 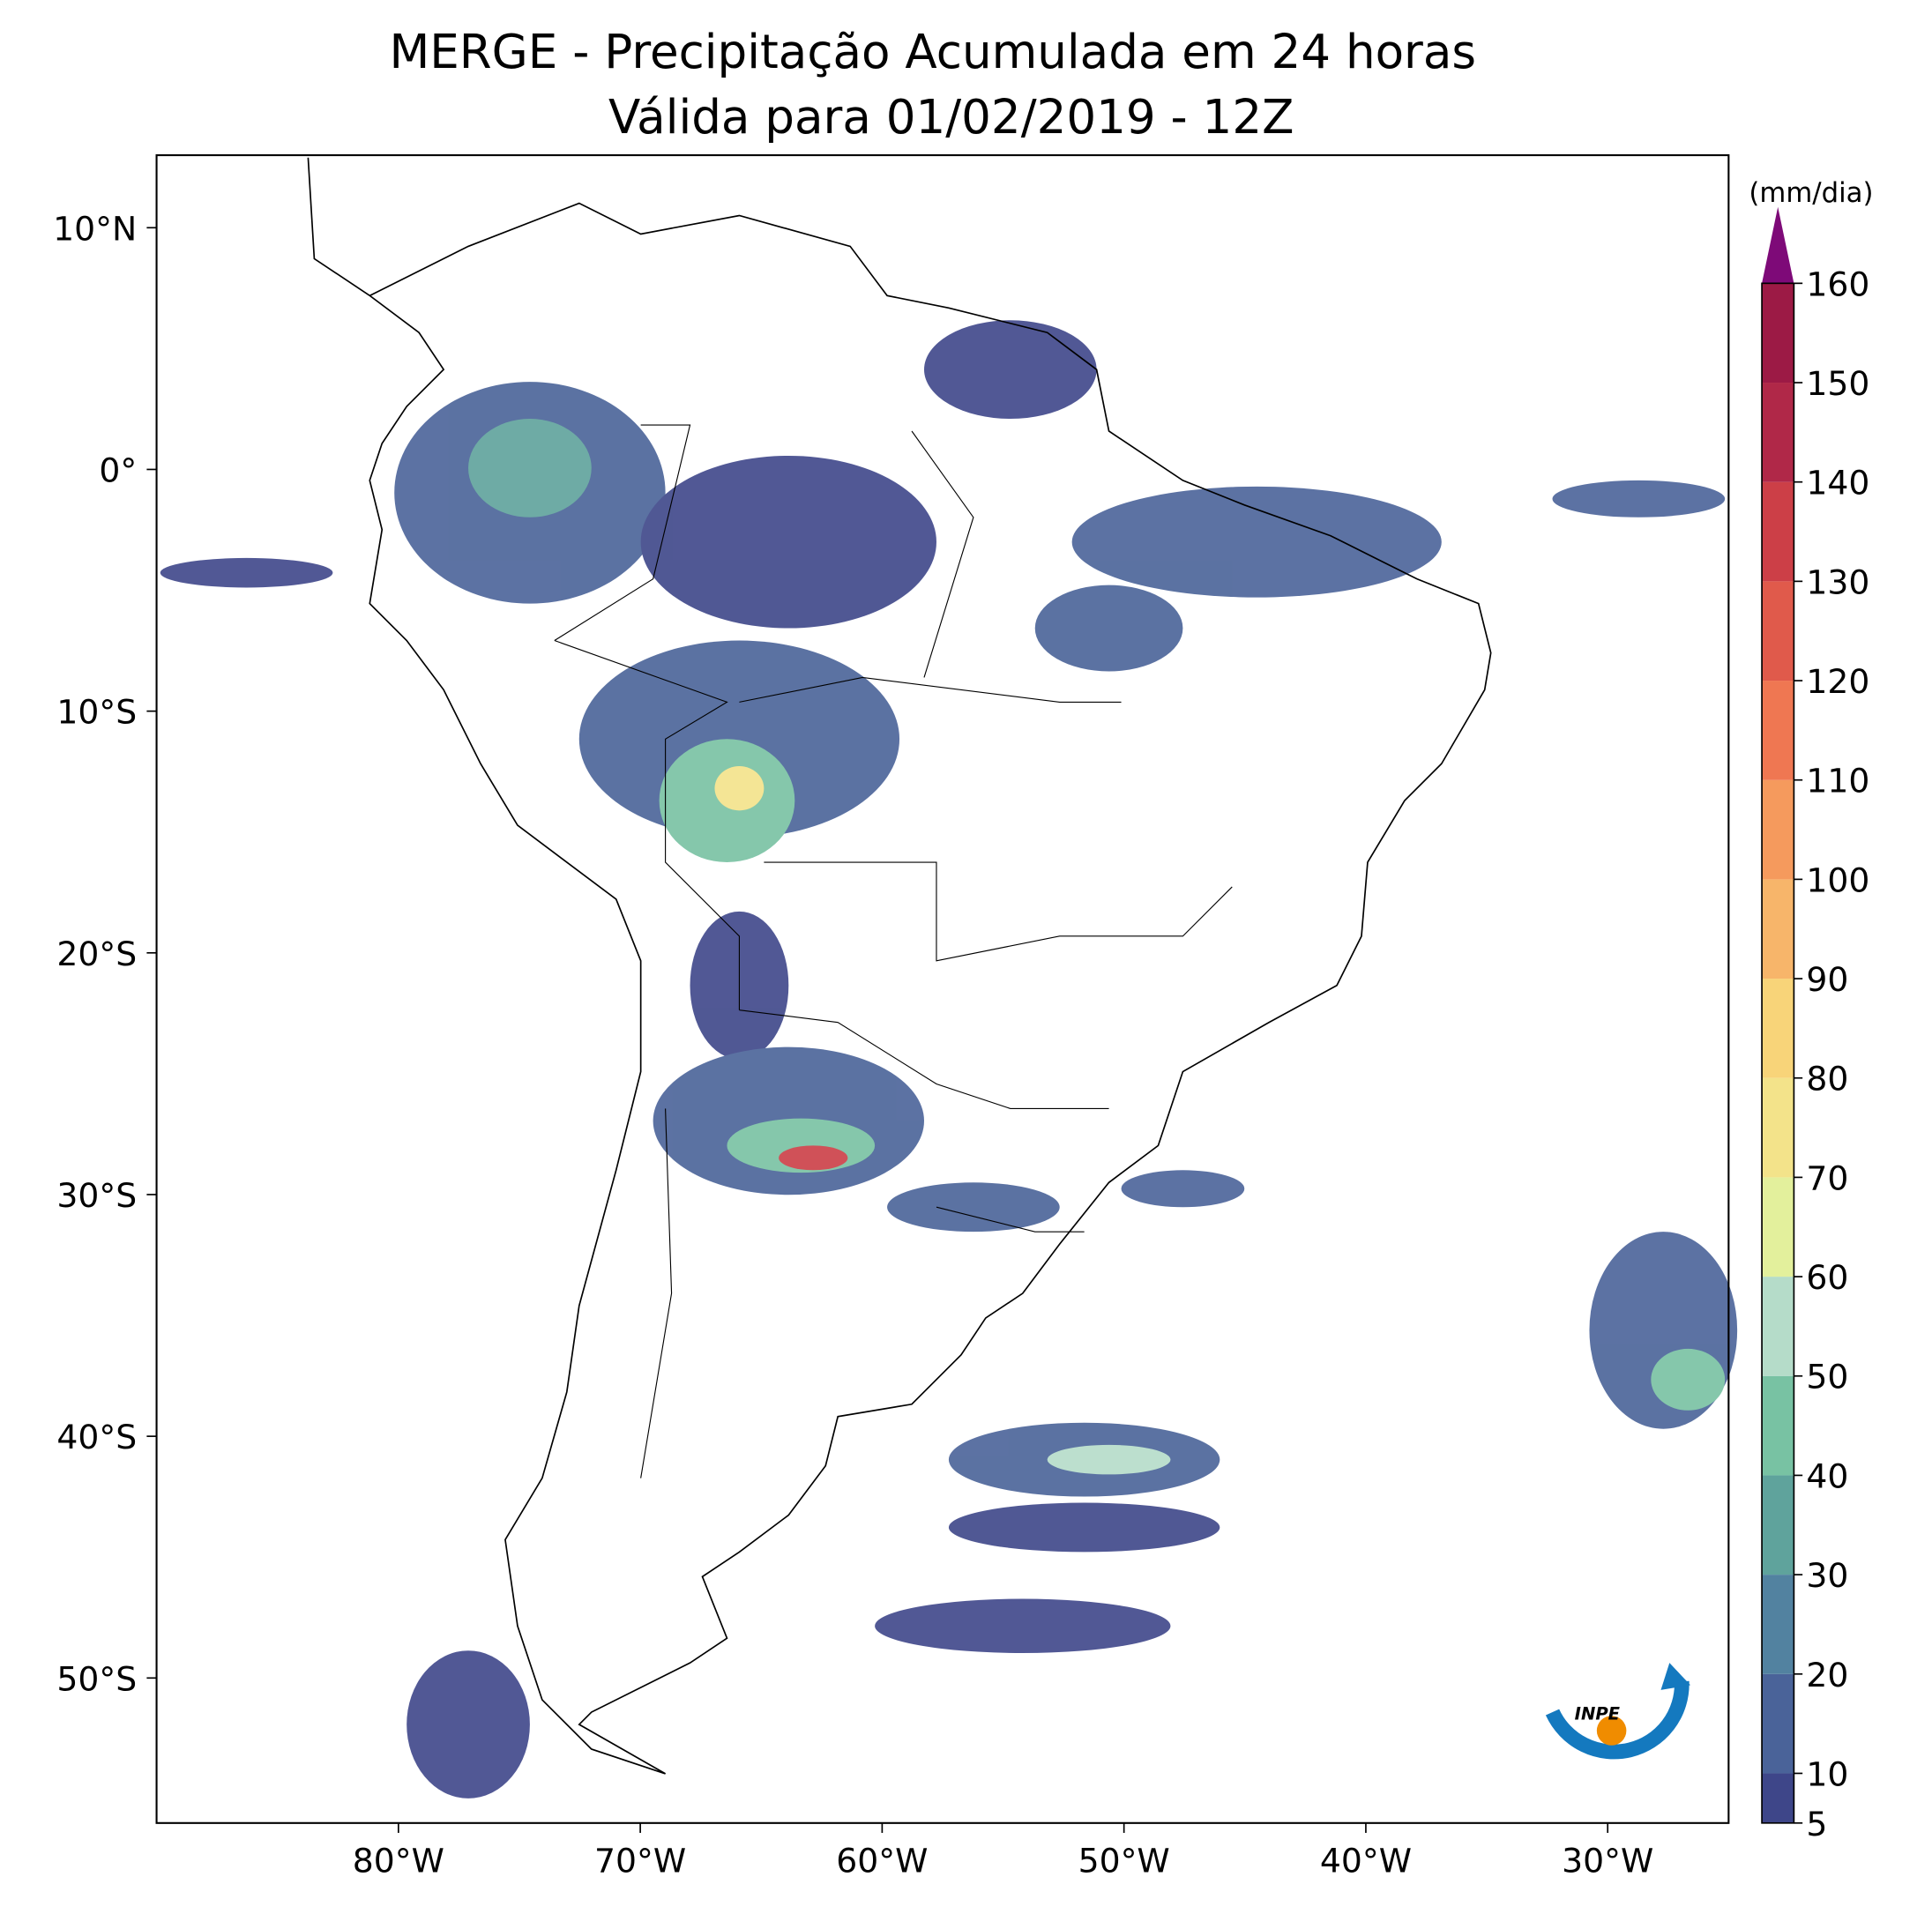 What do you see at coordinates (96, 1678) in the screenshot?
I see `y-tick-label: 50°S` at bounding box center [96, 1678].